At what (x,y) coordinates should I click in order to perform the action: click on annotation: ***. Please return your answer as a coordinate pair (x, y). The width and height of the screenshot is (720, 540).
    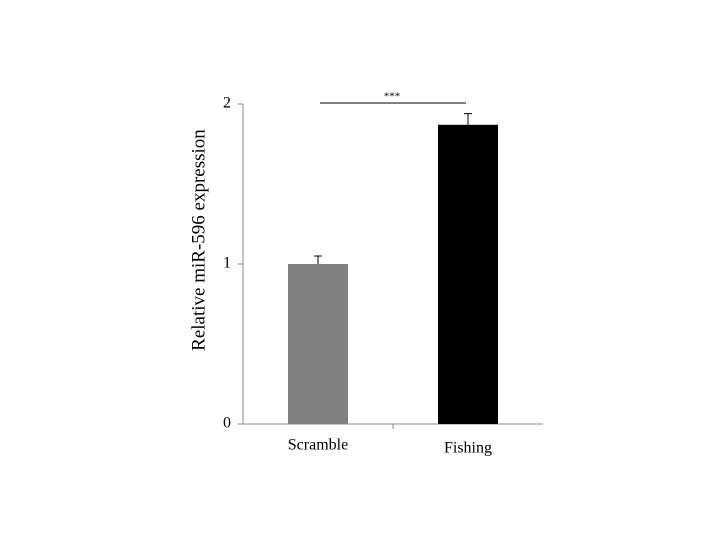
    Looking at the image, I should click on (392, 97).